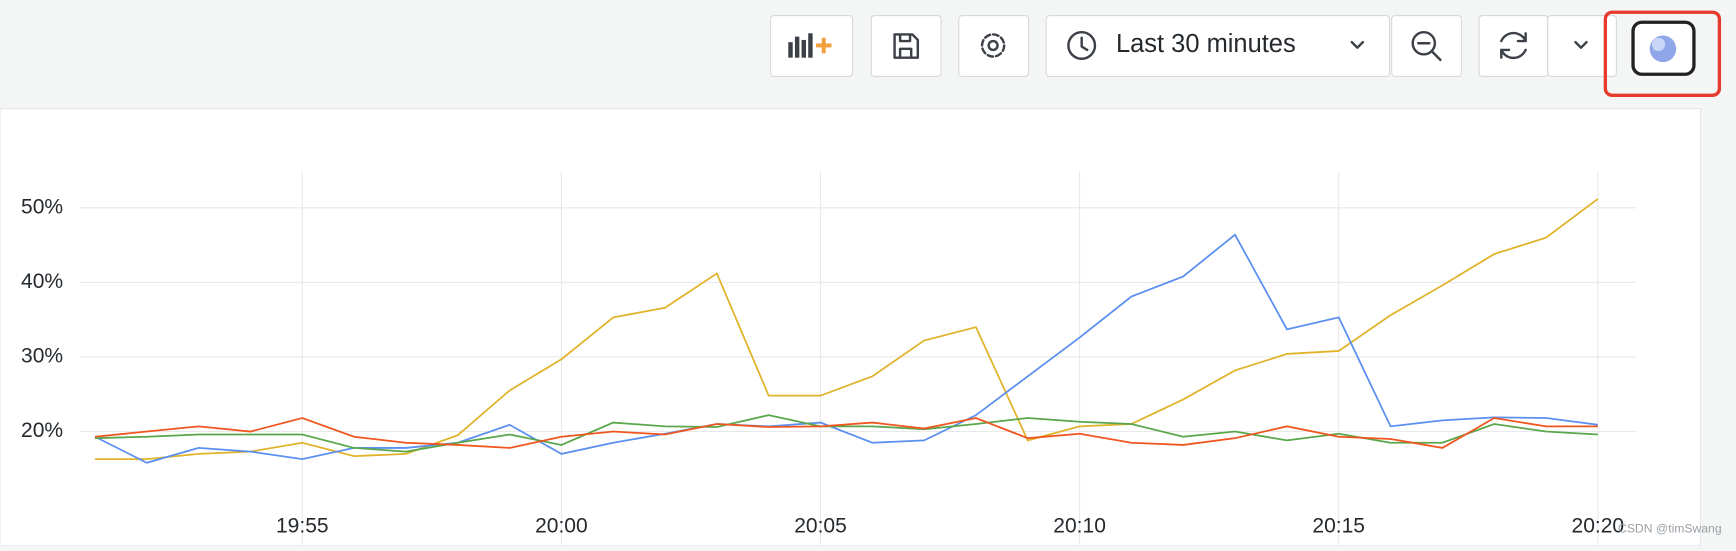 The image size is (1736, 551). I want to click on x-tick-label: 20:10, so click(1079, 526).